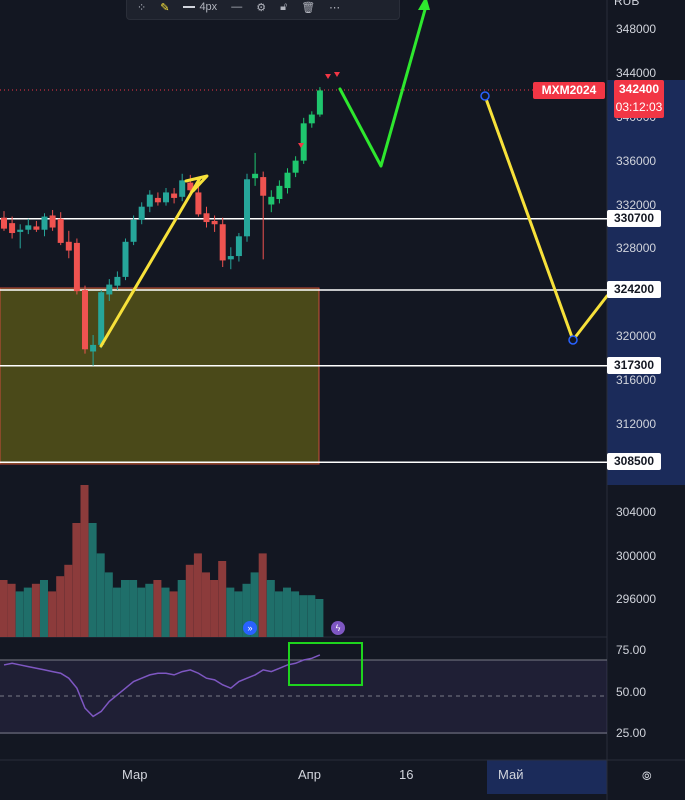  What do you see at coordinates (634, 365) in the screenshot?
I see `level-price-tag: 317300` at bounding box center [634, 365].